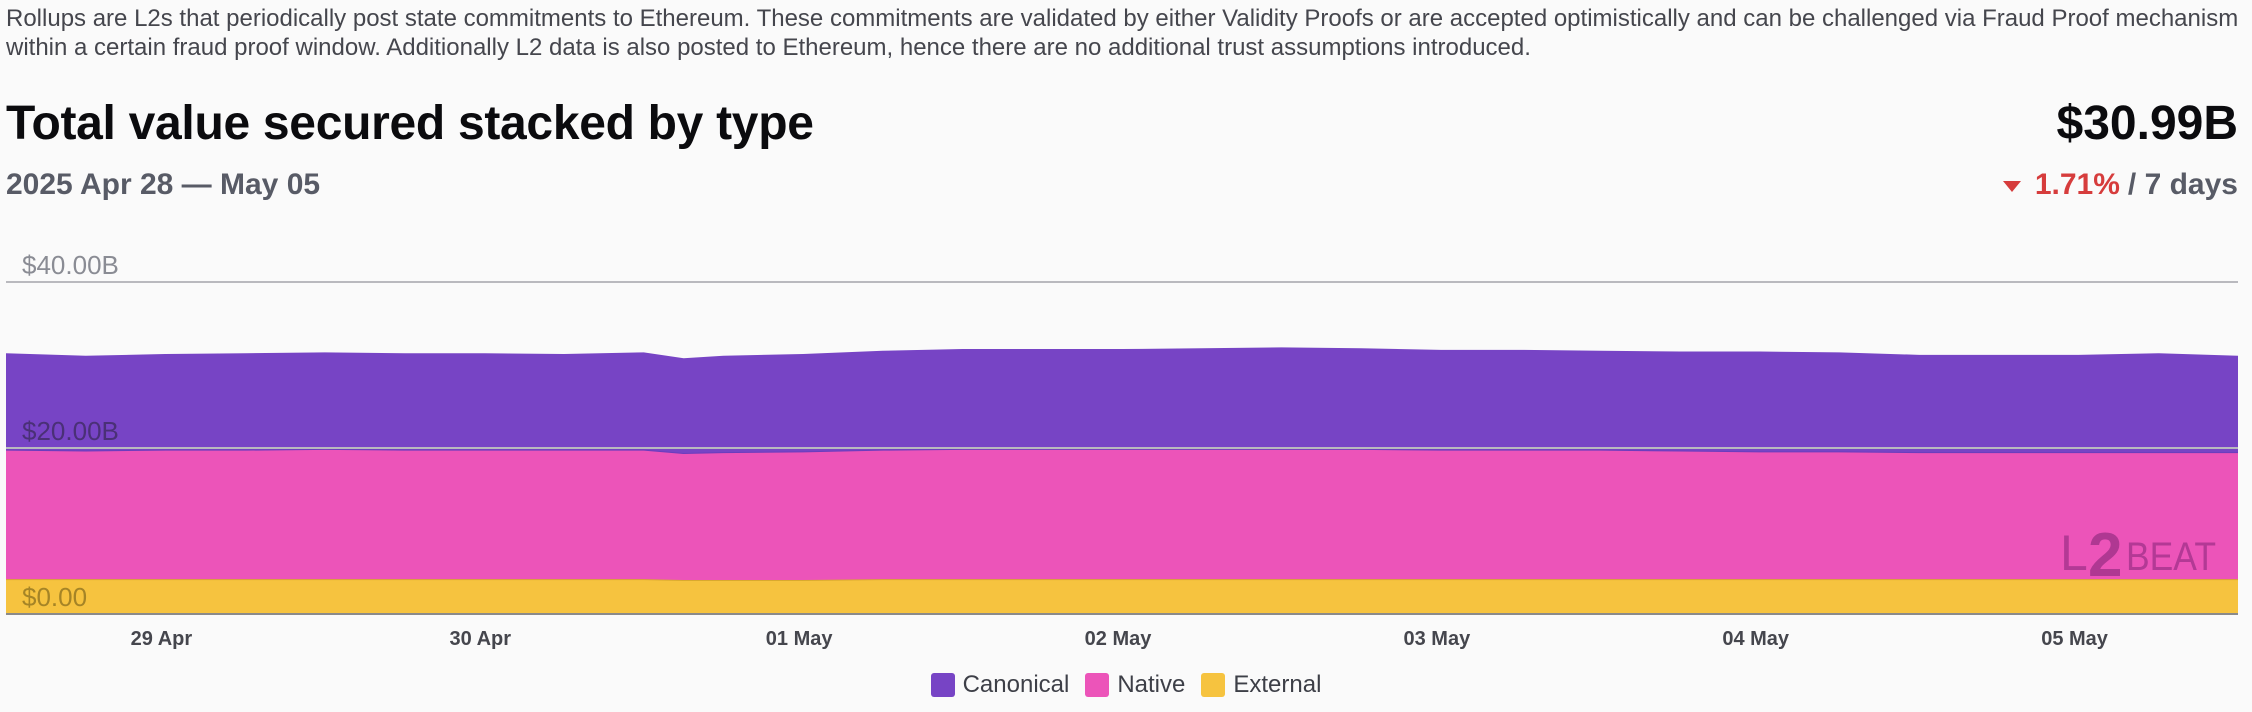  I want to click on y-tick-label: $20.00B, so click(70, 431).